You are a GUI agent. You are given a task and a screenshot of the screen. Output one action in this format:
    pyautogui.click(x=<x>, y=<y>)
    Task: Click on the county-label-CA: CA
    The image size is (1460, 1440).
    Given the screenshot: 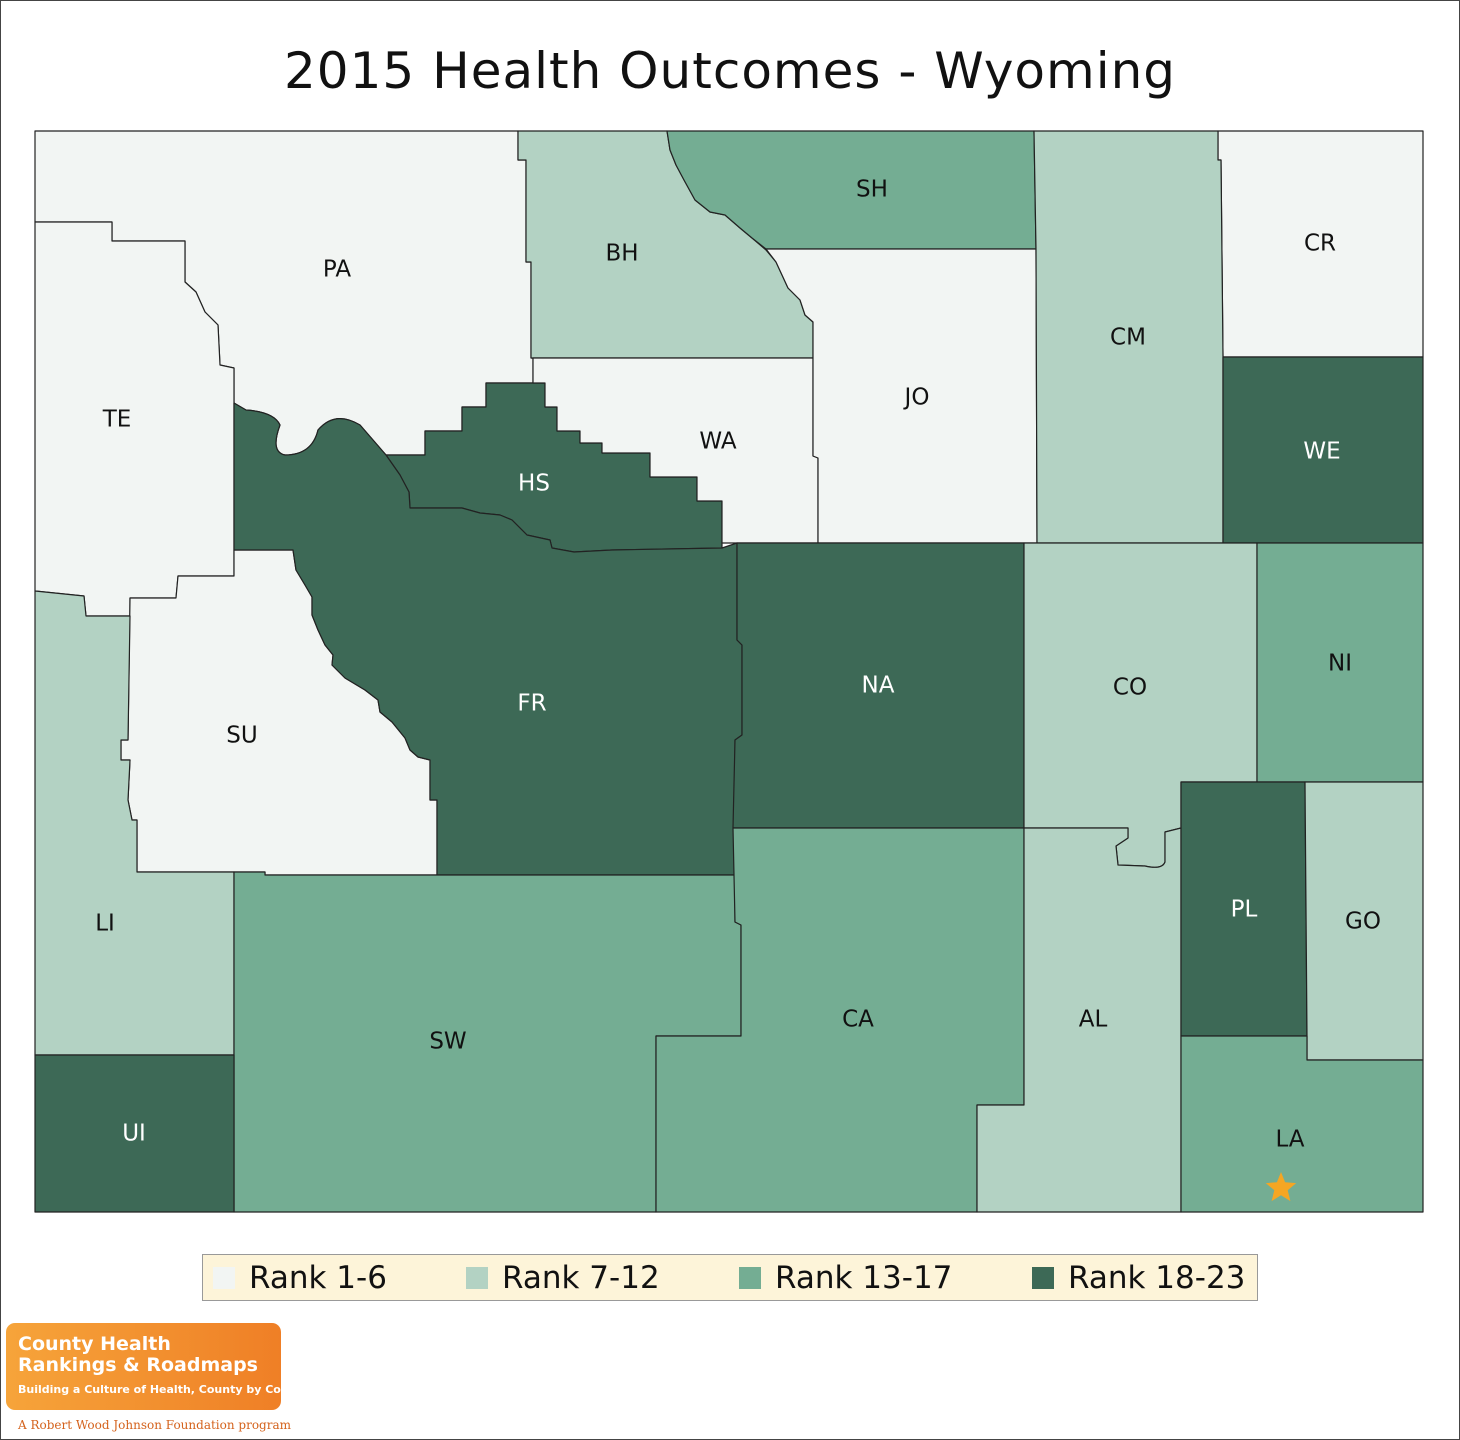 What is the action you would take?
    pyautogui.click(x=858, y=1020)
    